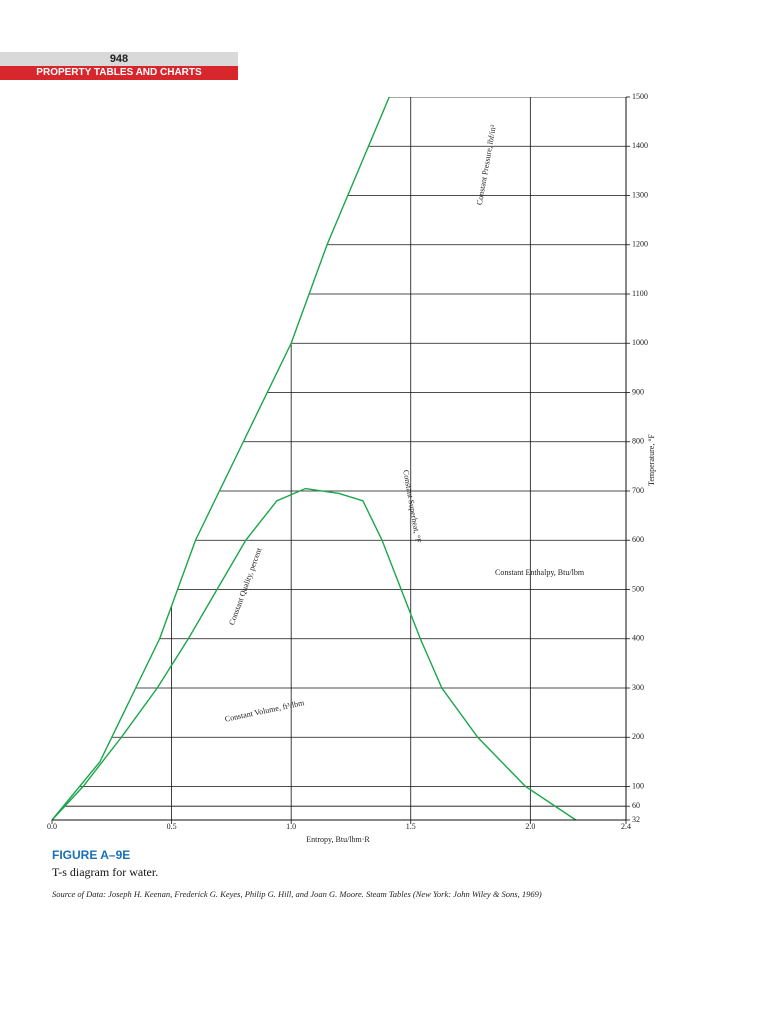 This screenshot has width=768, height=1024. I want to click on x-tick-label: 1.5, so click(411, 826).